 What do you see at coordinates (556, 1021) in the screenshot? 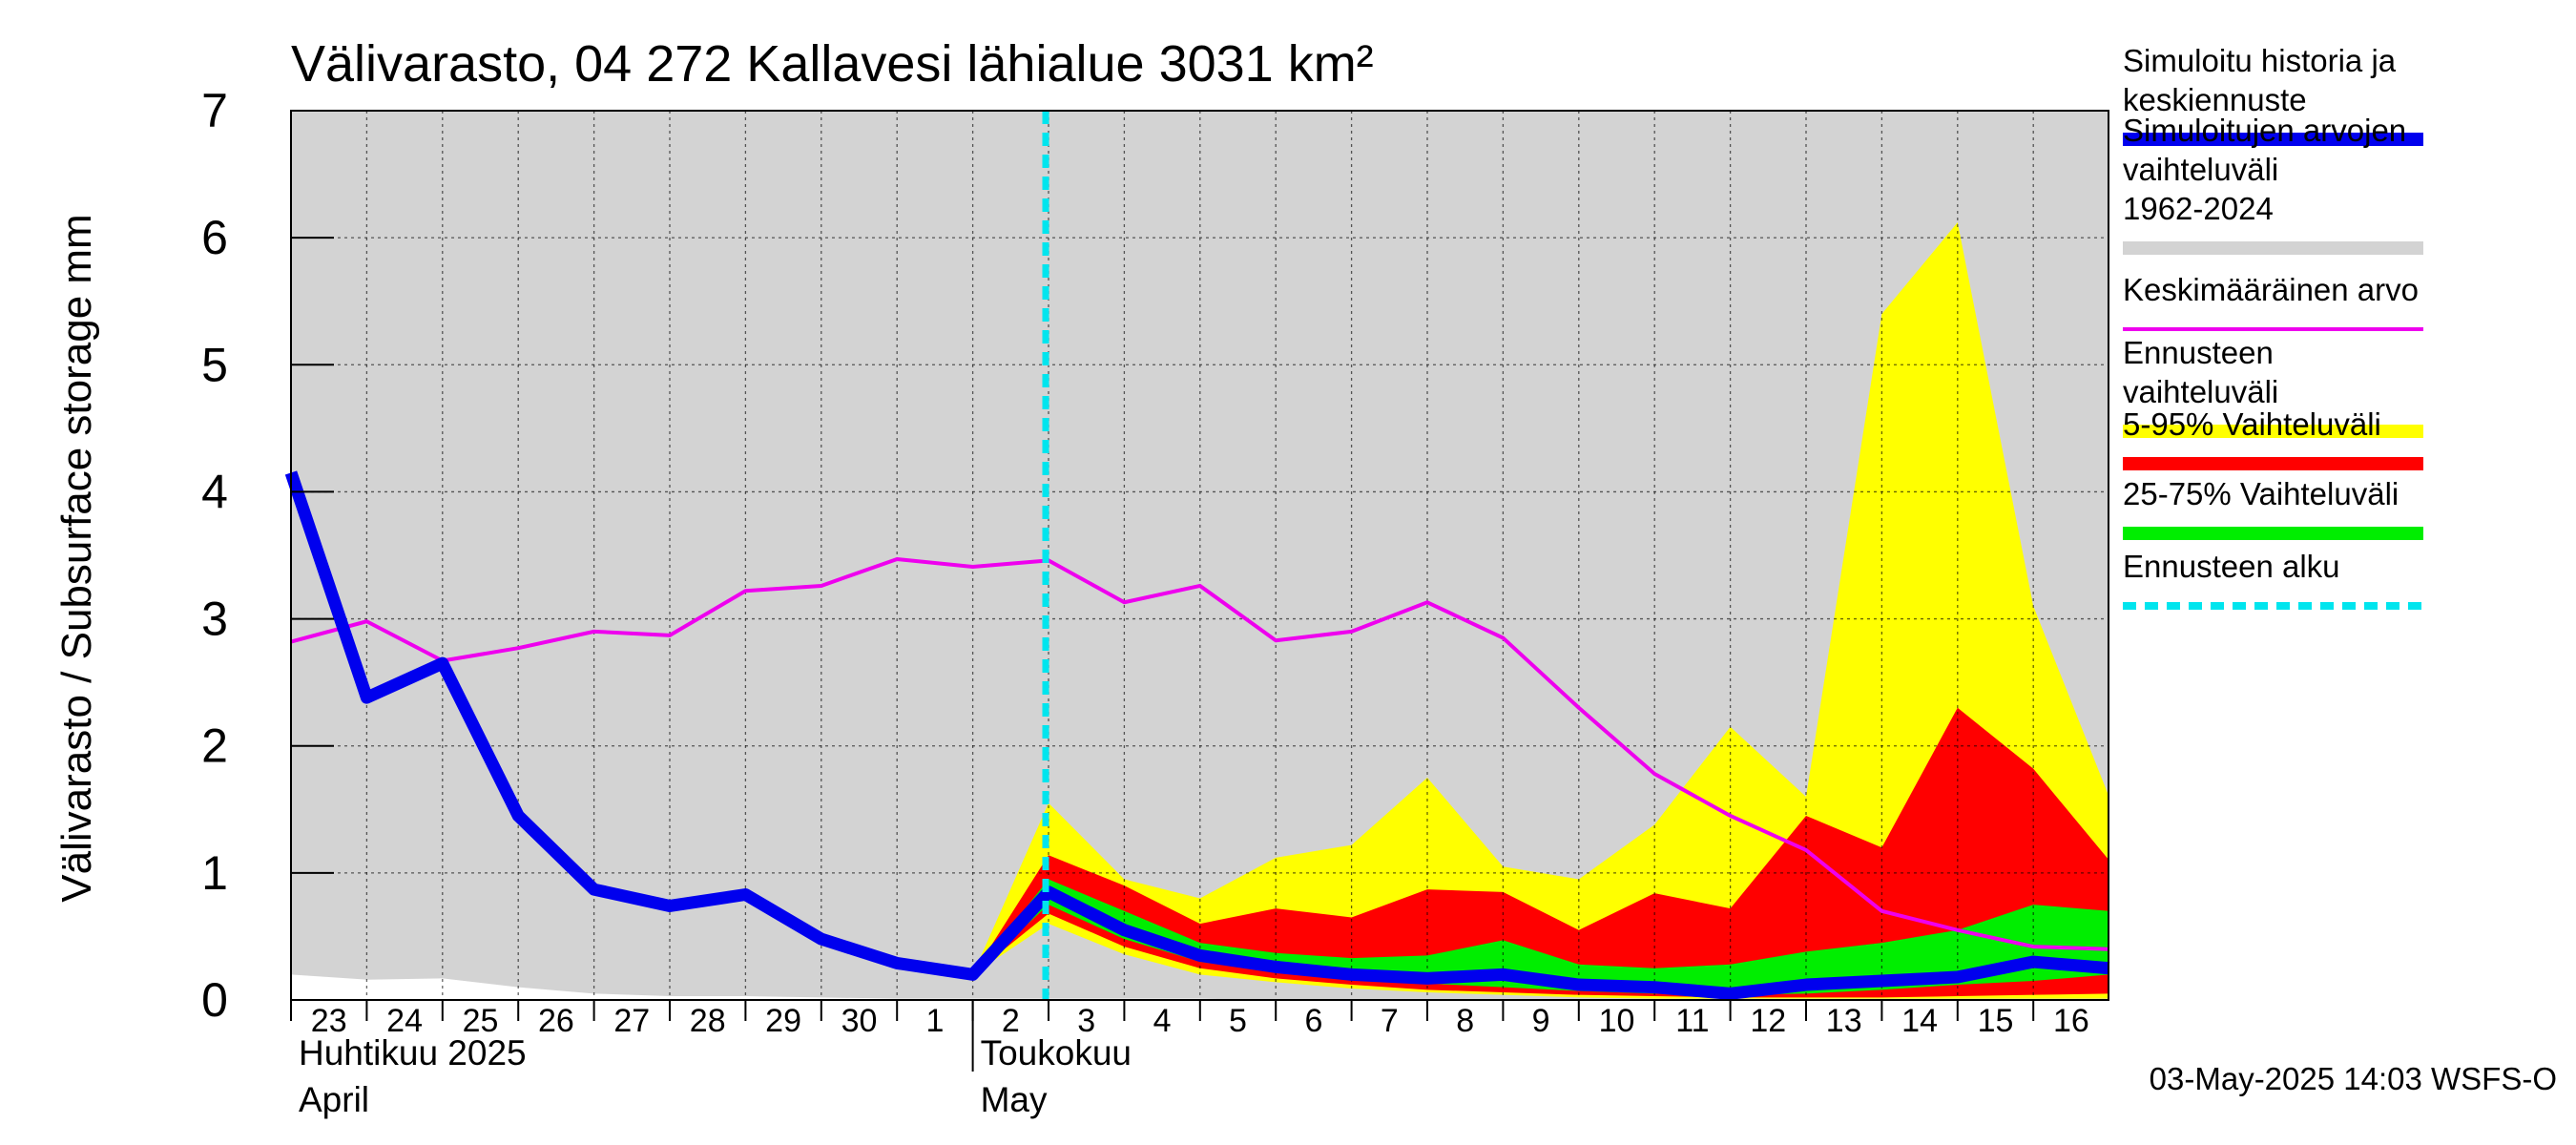
I see `x-tick-label: 26` at bounding box center [556, 1021].